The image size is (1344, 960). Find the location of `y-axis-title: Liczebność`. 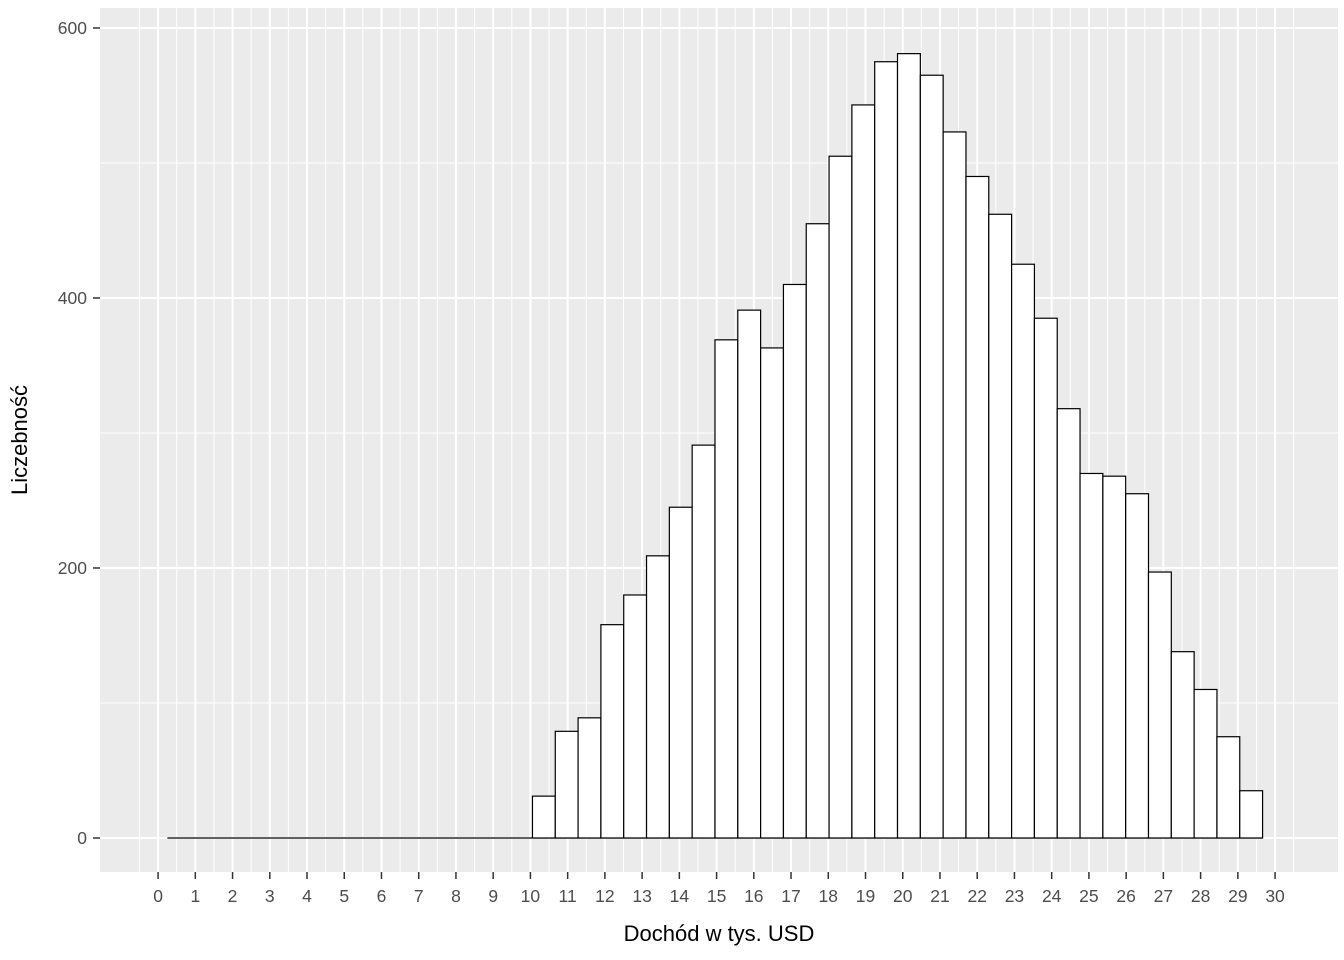

y-axis-title: Liczebność is located at coordinates (19, 440).